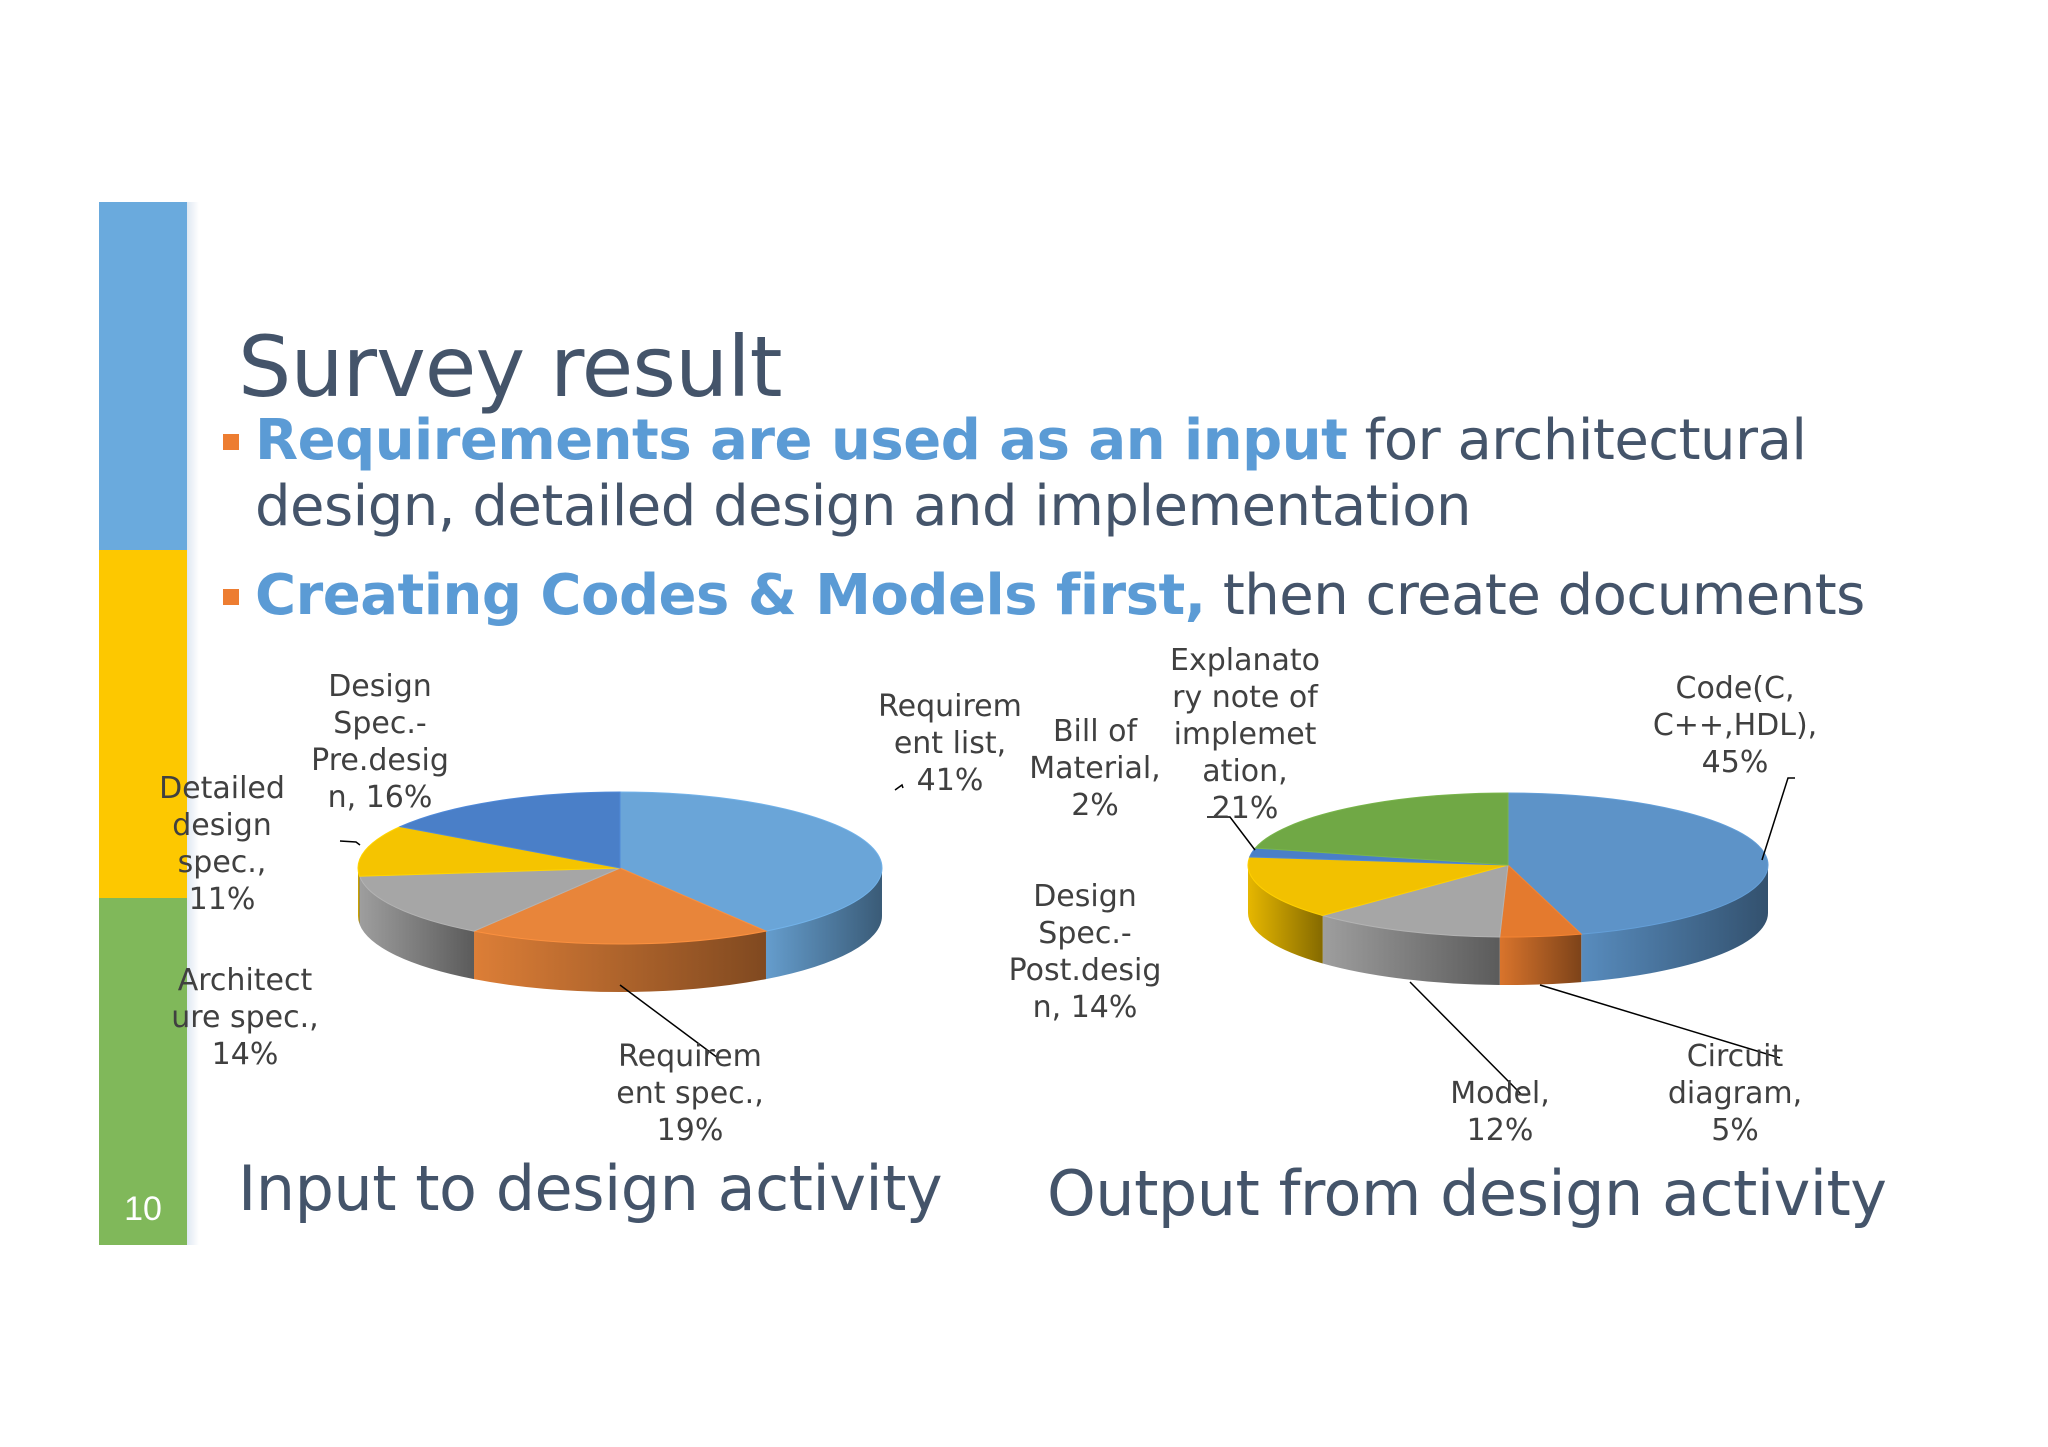 The width and height of the screenshot is (2048, 1447). What do you see at coordinates (1095, 768) in the screenshot?
I see `pie-slice-label: Bill of Material, 2%` at bounding box center [1095, 768].